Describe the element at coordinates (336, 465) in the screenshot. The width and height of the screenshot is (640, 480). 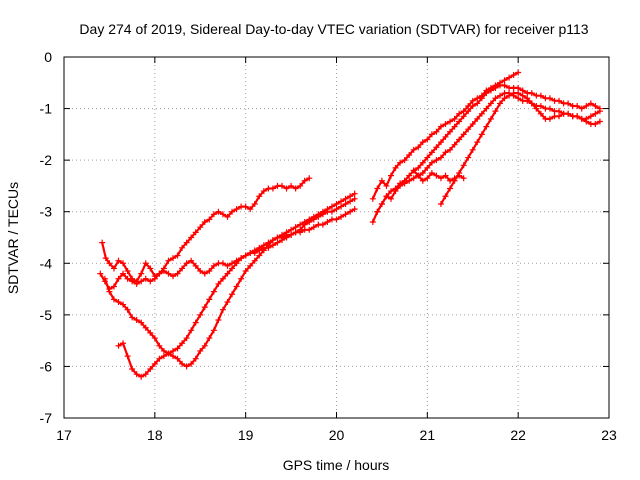
I see `x-axis-label: GPS time / hours` at that location.